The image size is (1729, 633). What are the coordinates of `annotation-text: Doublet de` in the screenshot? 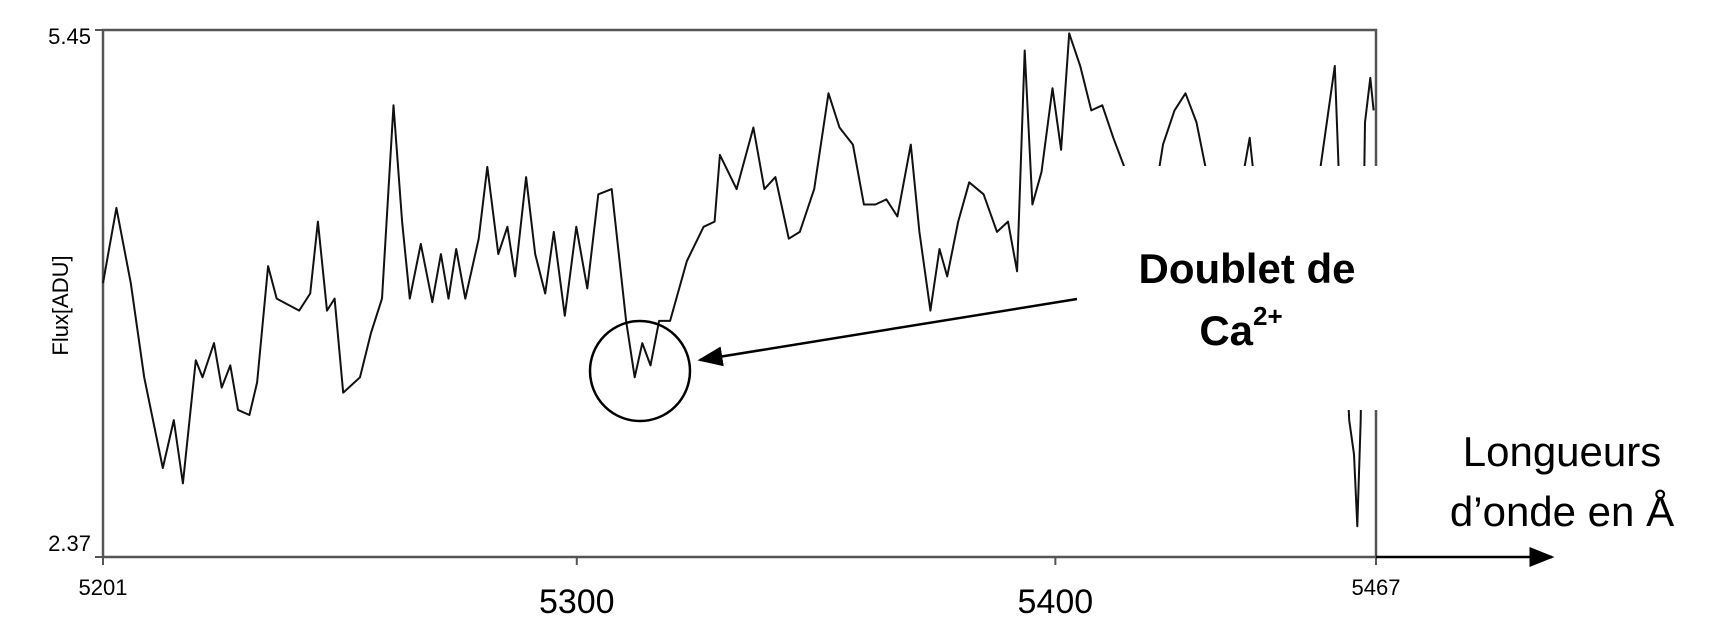 It's located at (1247, 268).